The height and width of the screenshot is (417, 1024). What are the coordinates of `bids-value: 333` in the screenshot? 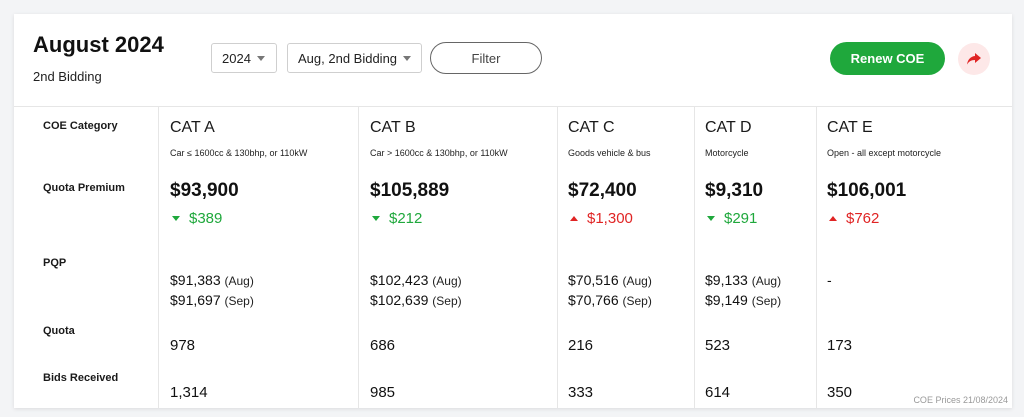 It's located at (581, 392).